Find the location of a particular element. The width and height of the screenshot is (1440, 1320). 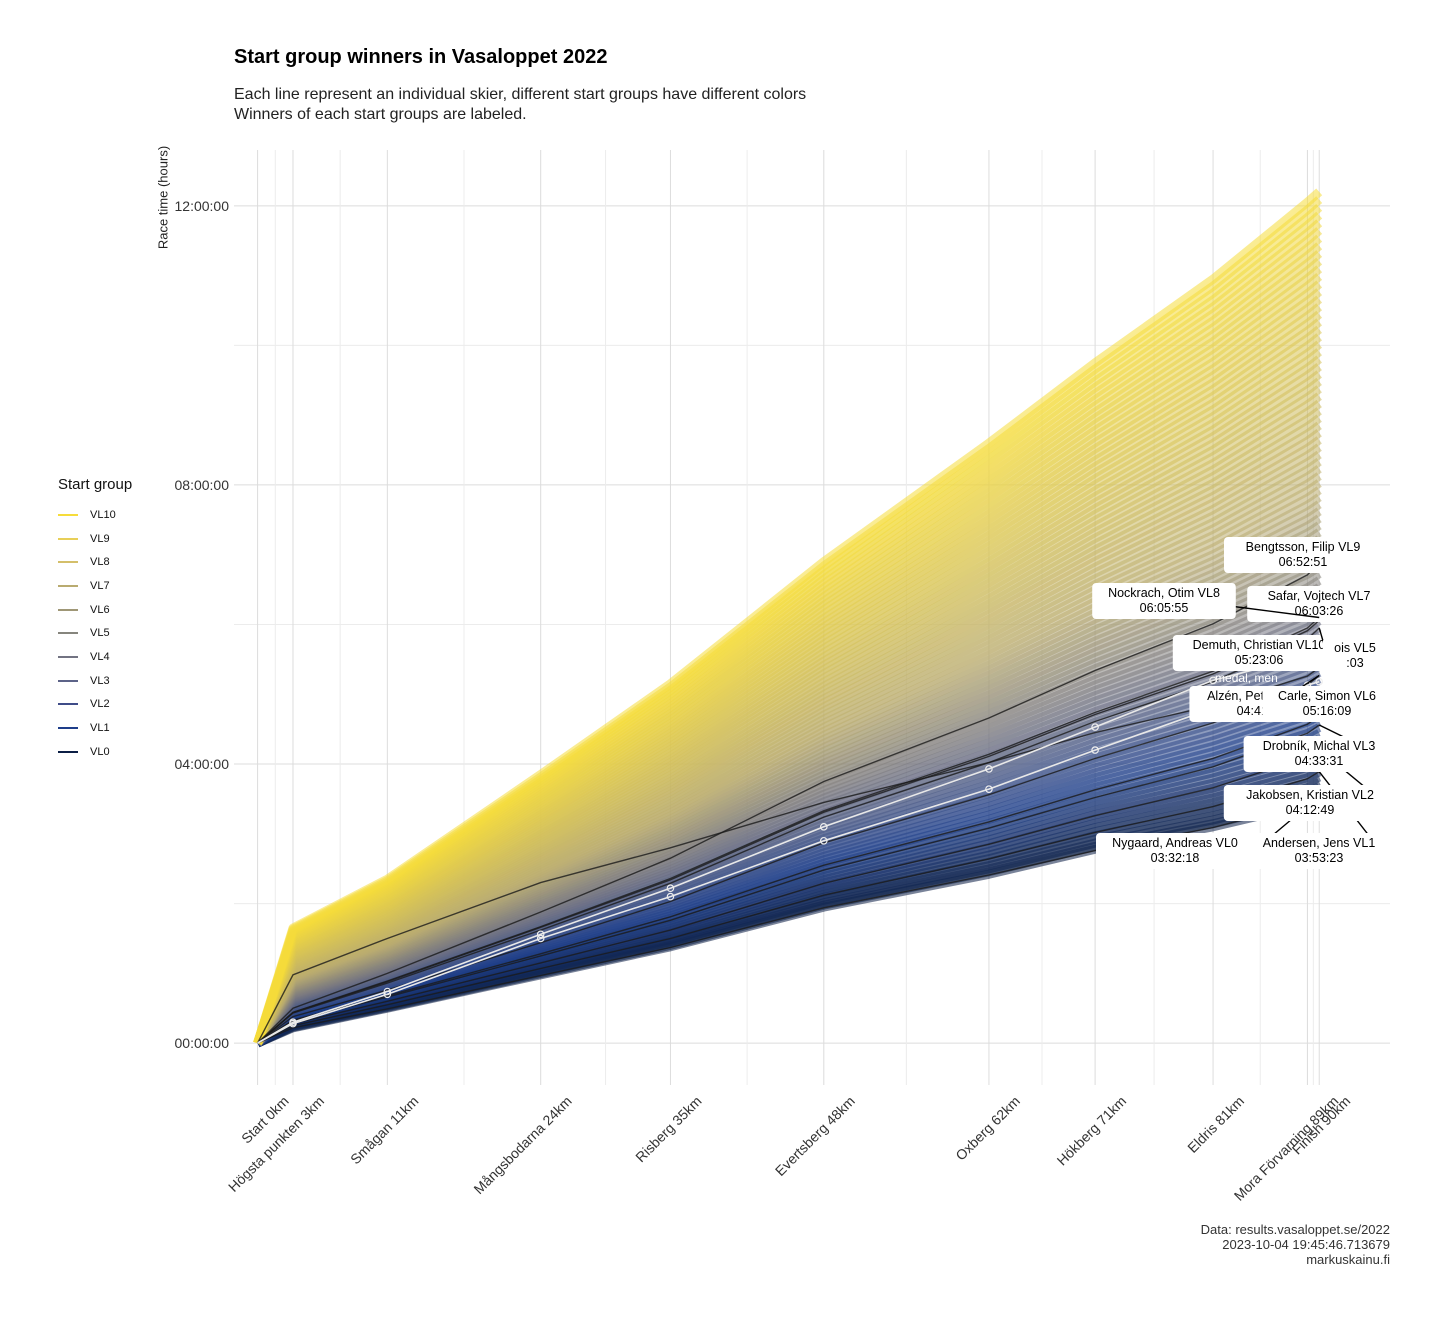

legend-item: VL8 is located at coordinates (95, 562).